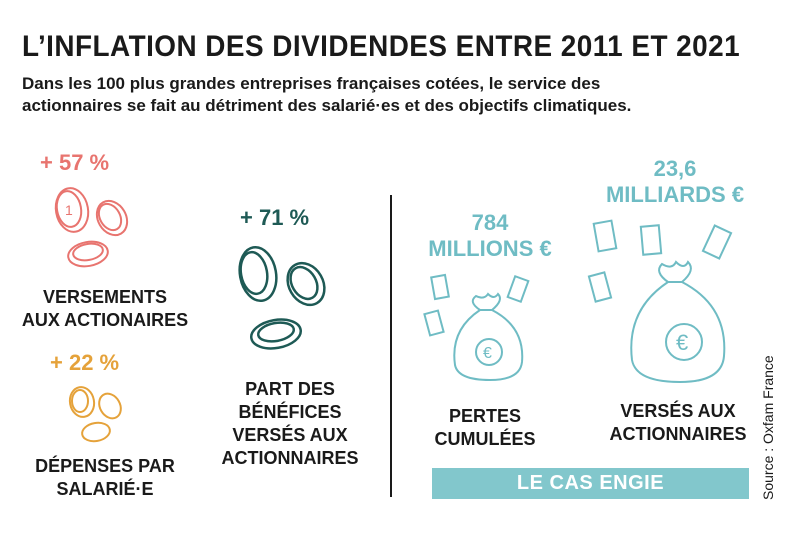 The width and height of the screenshot is (808, 538). I want to click on verses-label: VERSÉS AUX ACTIONNAIRES, so click(678, 423).